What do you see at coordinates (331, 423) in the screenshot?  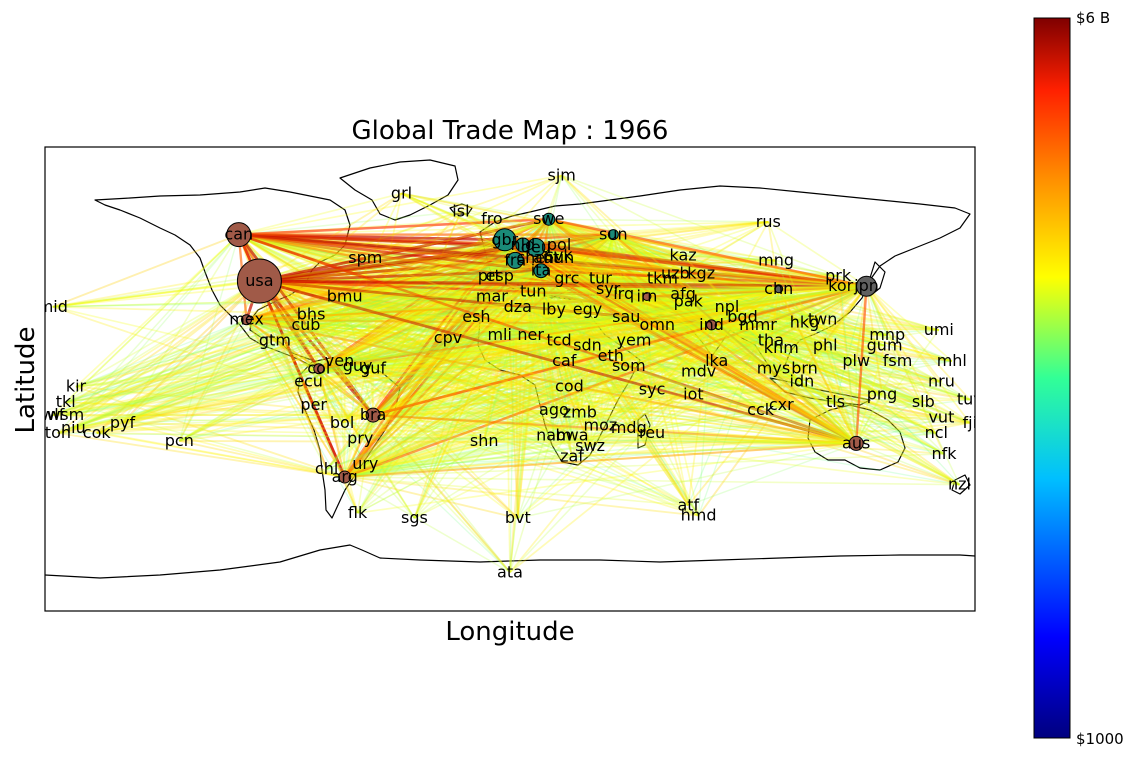 I see `trade-route-col-arg` at bounding box center [331, 423].